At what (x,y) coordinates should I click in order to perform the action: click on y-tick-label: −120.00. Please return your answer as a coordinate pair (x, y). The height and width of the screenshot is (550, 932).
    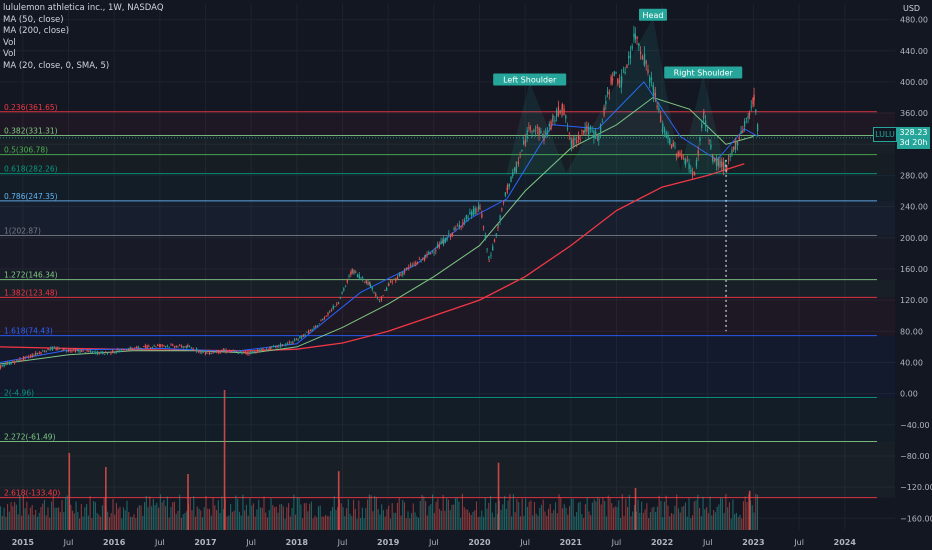
    Looking at the image, I should click on (916, 487).